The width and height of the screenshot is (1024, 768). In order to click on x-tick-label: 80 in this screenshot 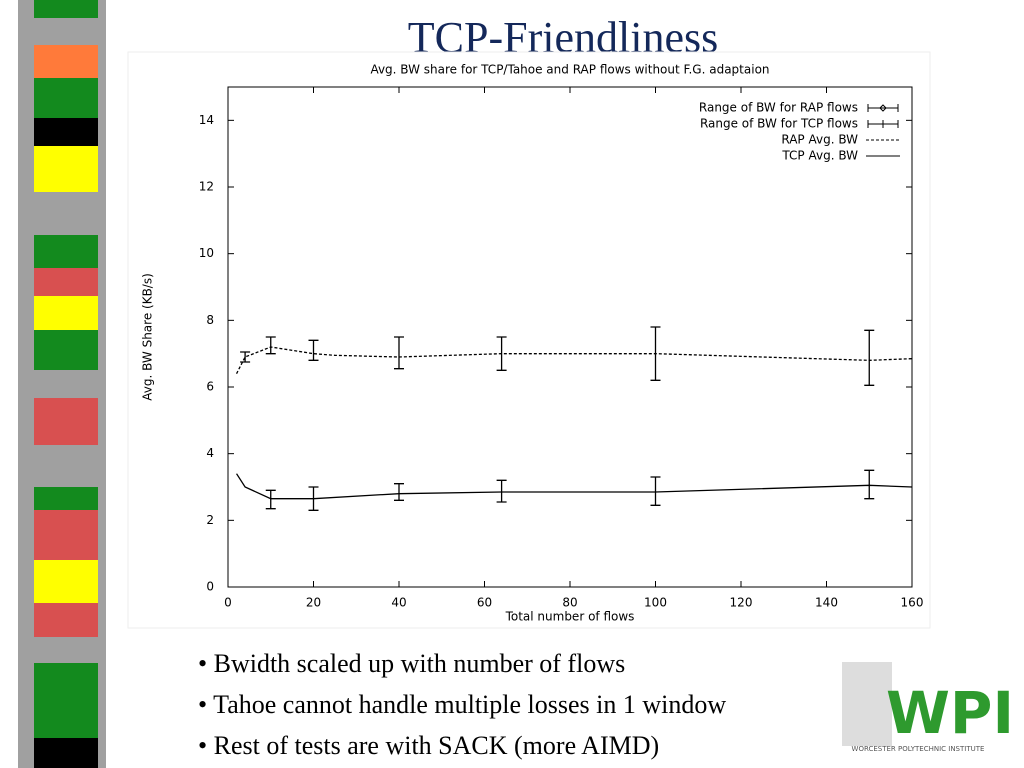, I will do `click(569, 603)`.